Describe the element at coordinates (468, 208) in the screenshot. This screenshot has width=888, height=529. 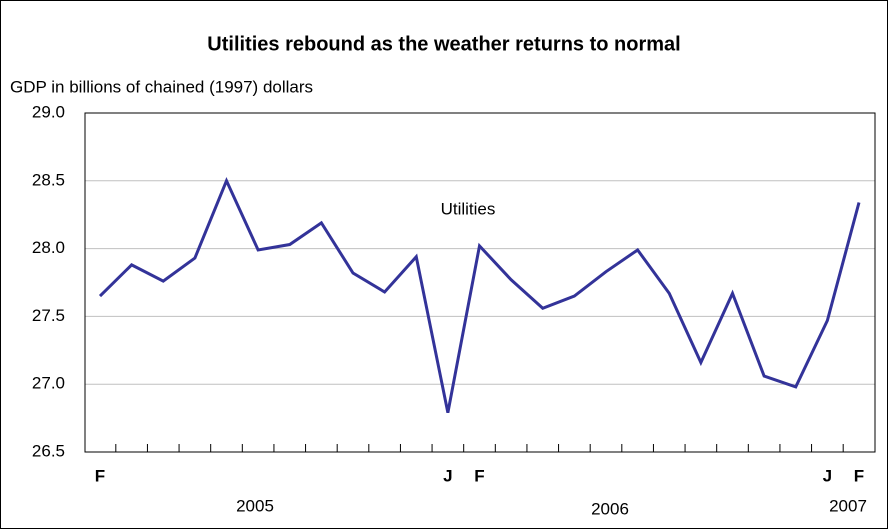
I see `series-label: Utilities` at that location.